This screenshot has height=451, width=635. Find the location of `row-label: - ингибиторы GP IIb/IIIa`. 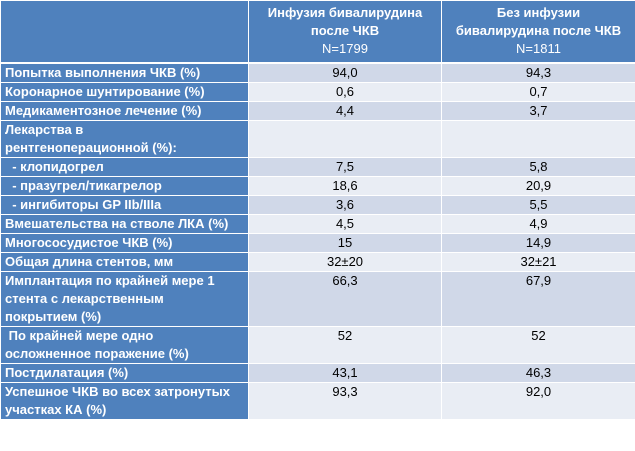

row-label: - ингибиторы GP IIb/IIIa is located at coordinates (124, 204).